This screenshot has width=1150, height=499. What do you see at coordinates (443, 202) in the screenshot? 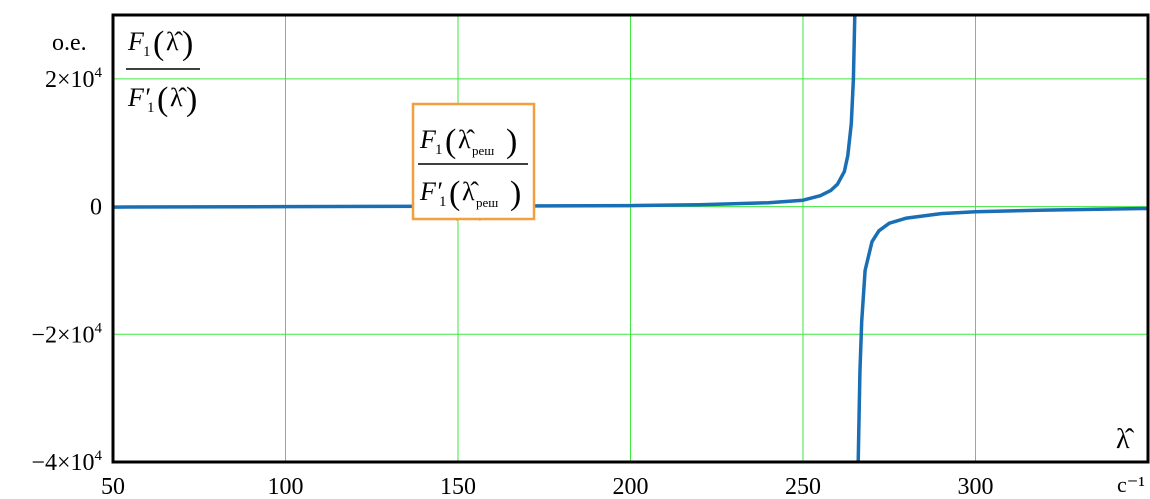
I see `sol-den-sub: 1` at bounding box center [443, 202].